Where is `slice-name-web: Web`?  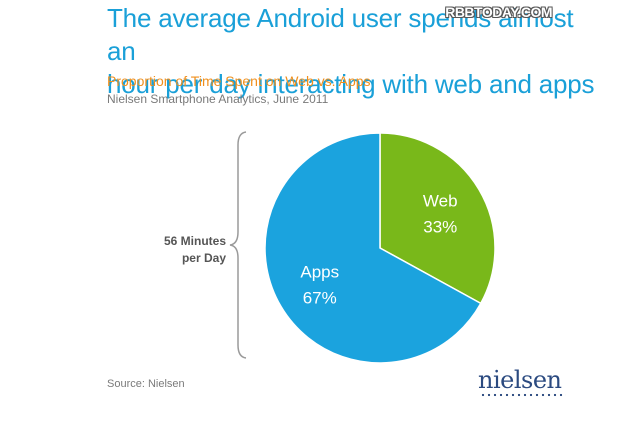 slice-name-web: Web is located at coordinates (440, 200).